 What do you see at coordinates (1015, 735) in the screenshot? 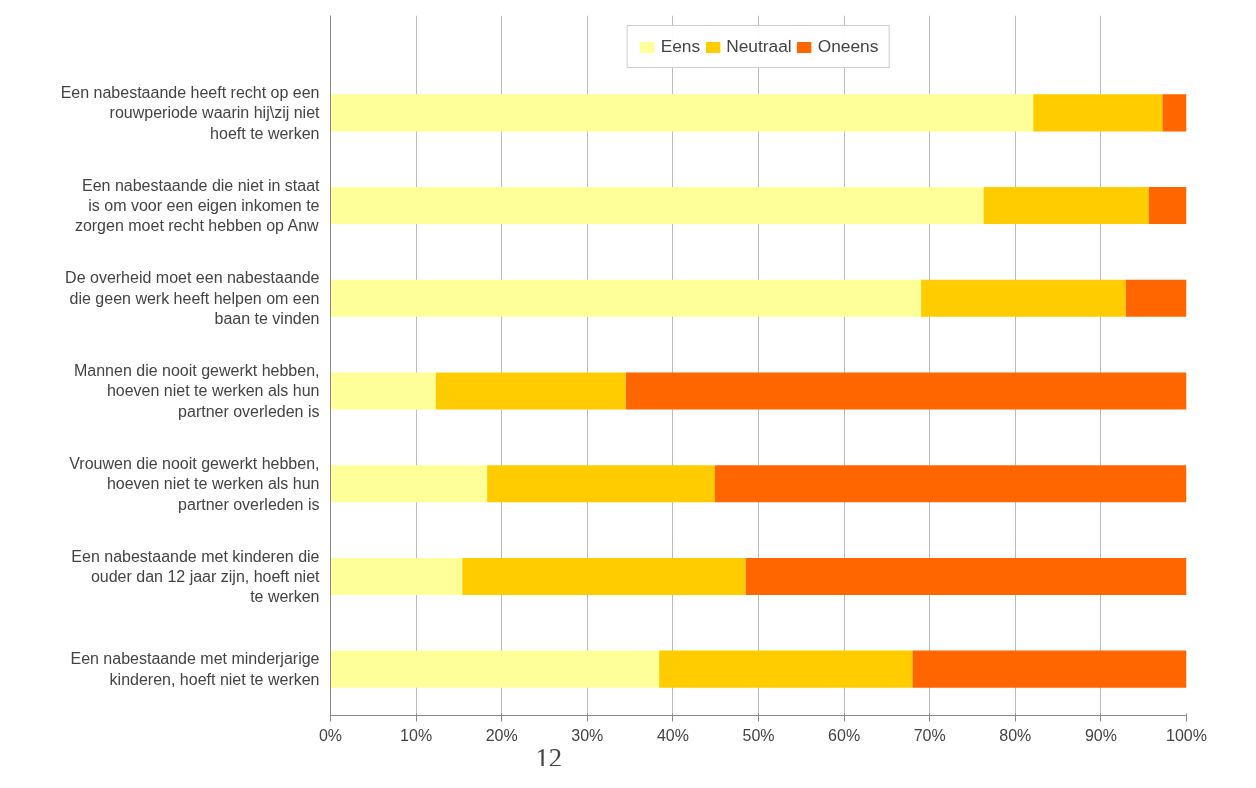
I see `x-tick-label: 80%` at bounding box center [1015, 735].